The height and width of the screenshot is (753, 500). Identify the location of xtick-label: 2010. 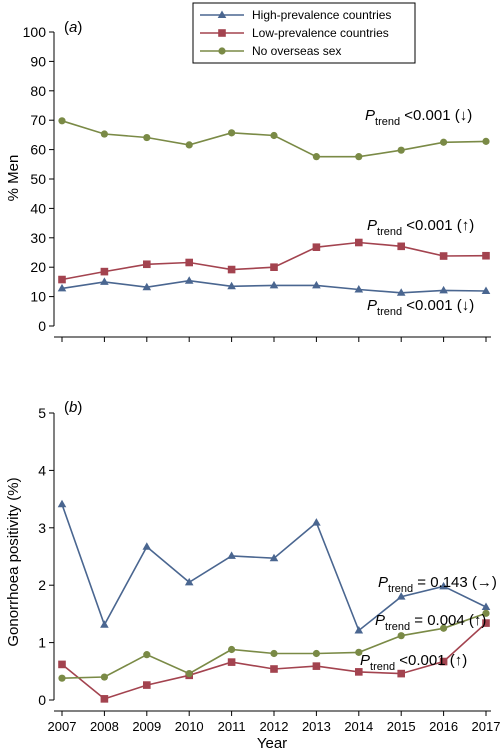
(189, 726).